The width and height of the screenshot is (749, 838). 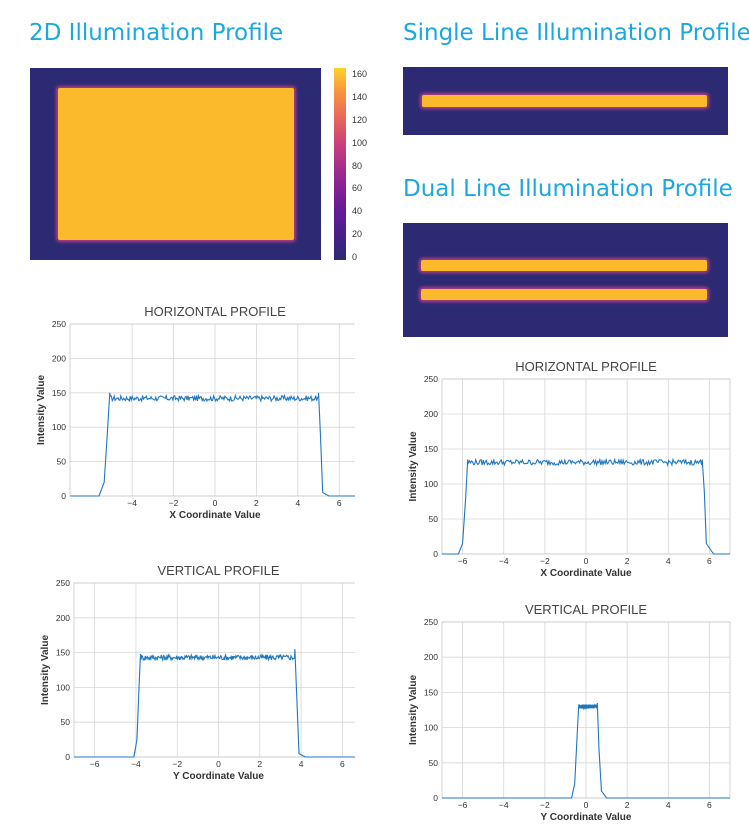 I want to click on illuminated-line, so click(x=564, y=101).